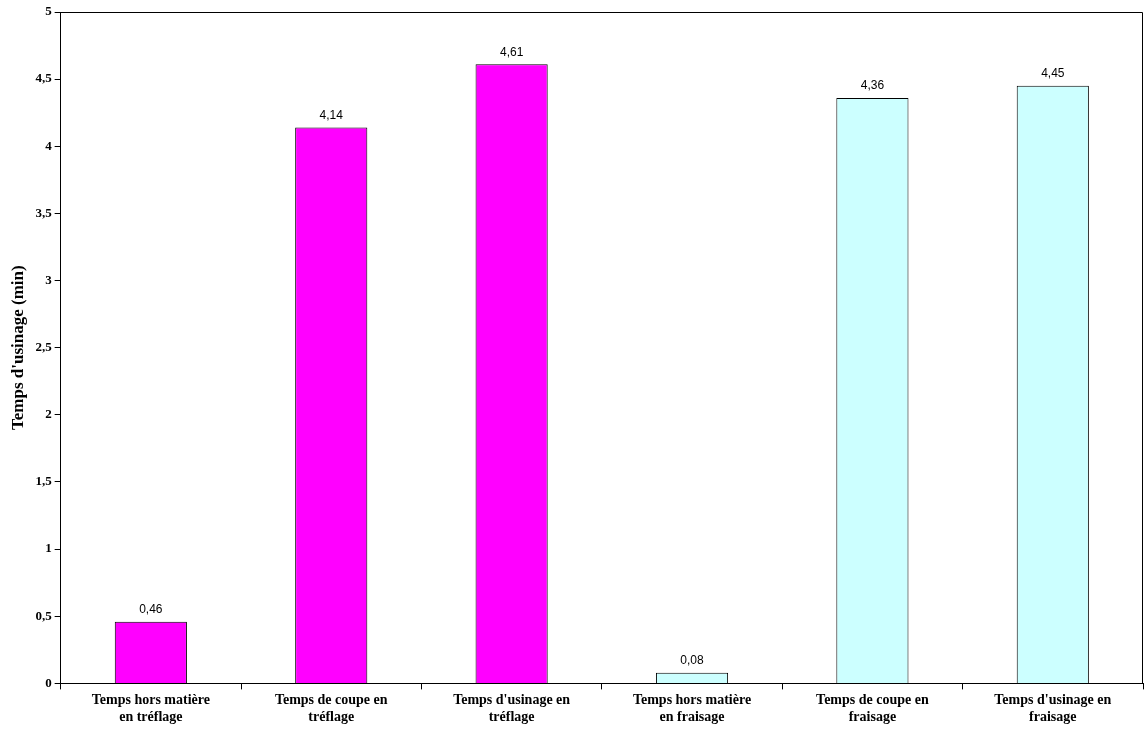  I want to click on y-tick-label: 0, so click(48, 682).